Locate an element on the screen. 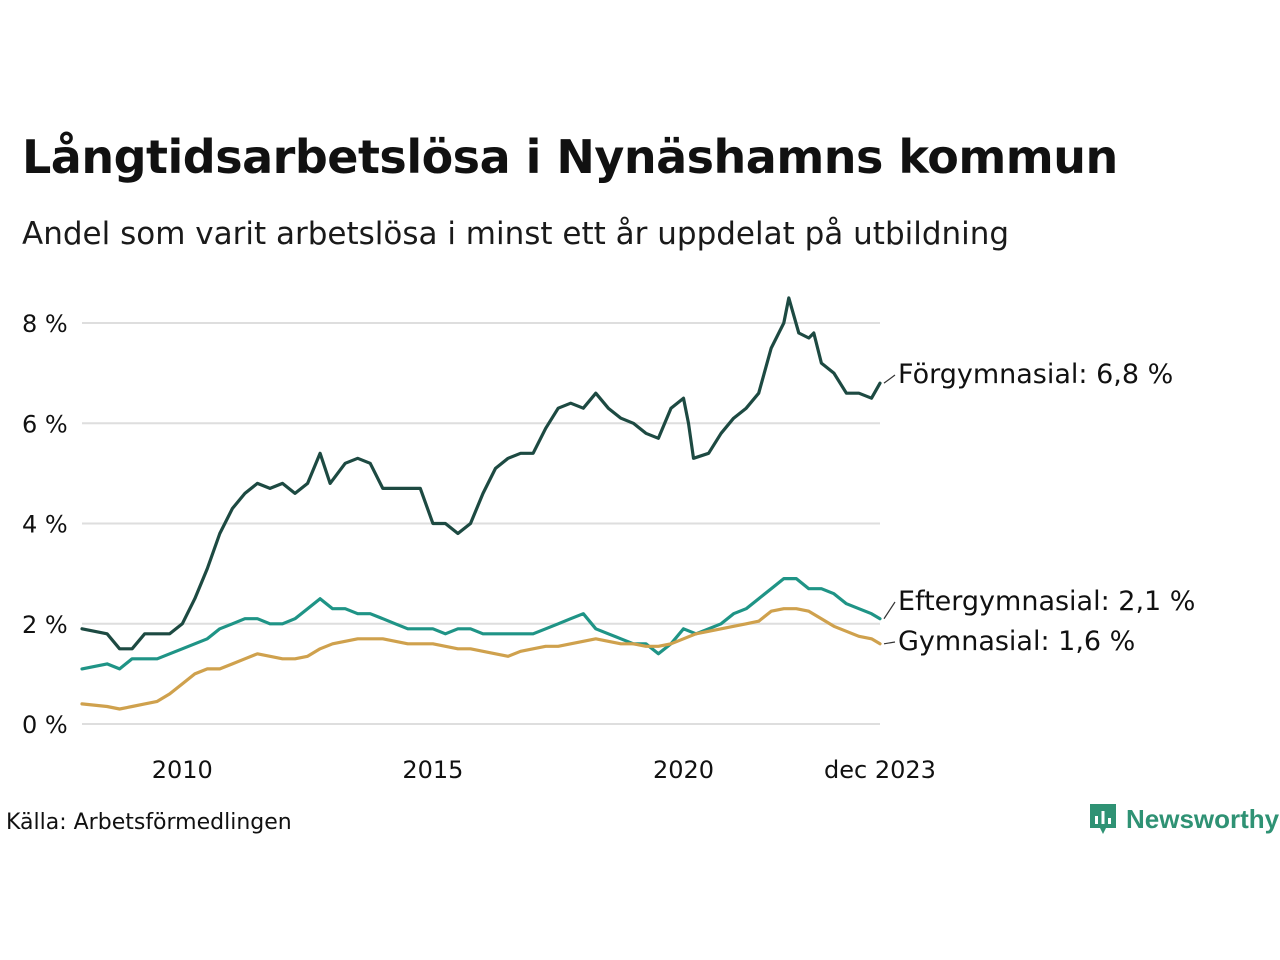 Image resolution: width=1280 pixels, height=960 pixels. chart-title: Långtidsarbetslösa i Nynäshamns kommun is located at coordinates (570, 157).